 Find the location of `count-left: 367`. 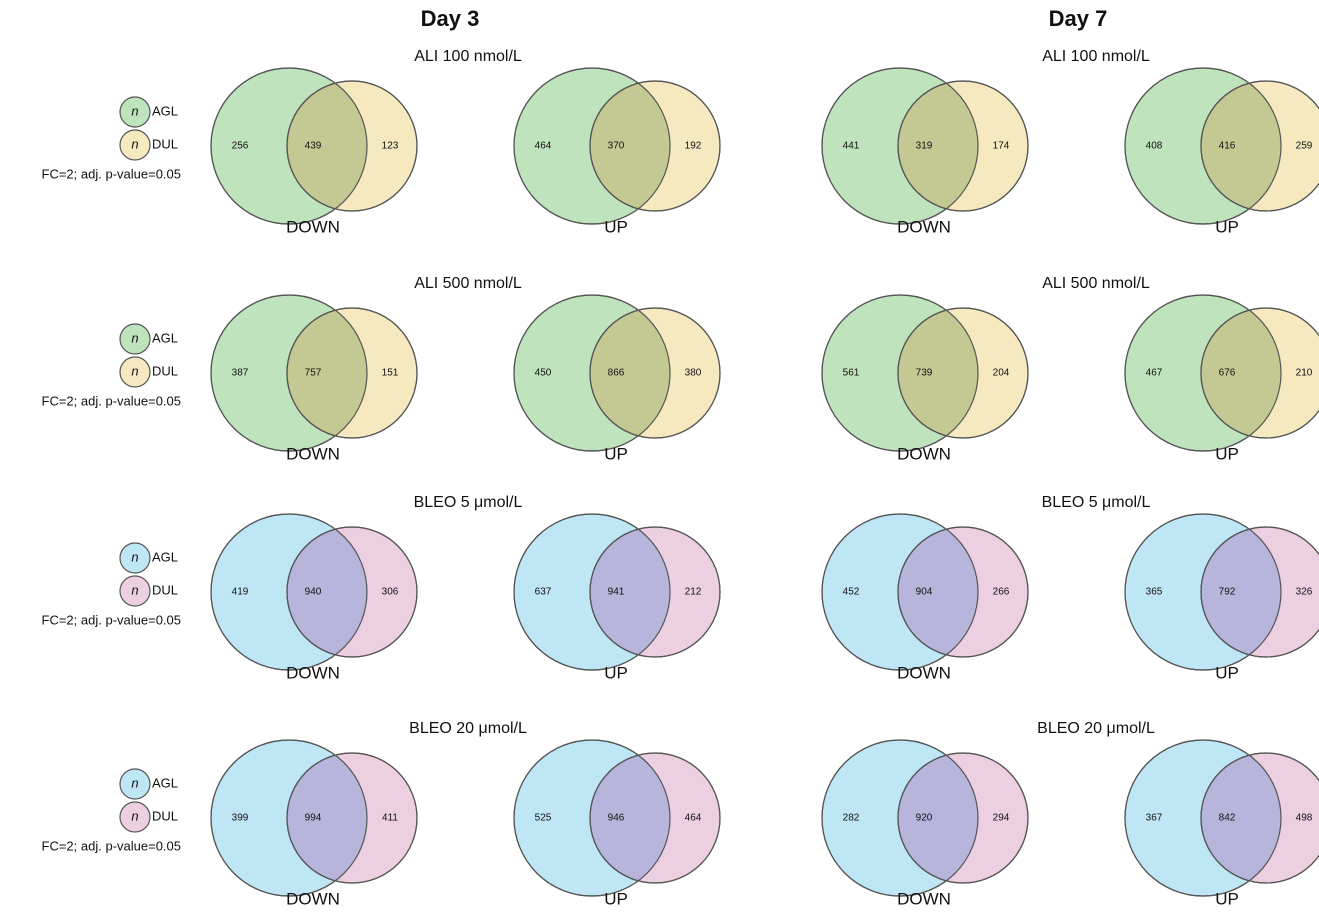

count-left: 367 is located at coordinates (1154, 818).